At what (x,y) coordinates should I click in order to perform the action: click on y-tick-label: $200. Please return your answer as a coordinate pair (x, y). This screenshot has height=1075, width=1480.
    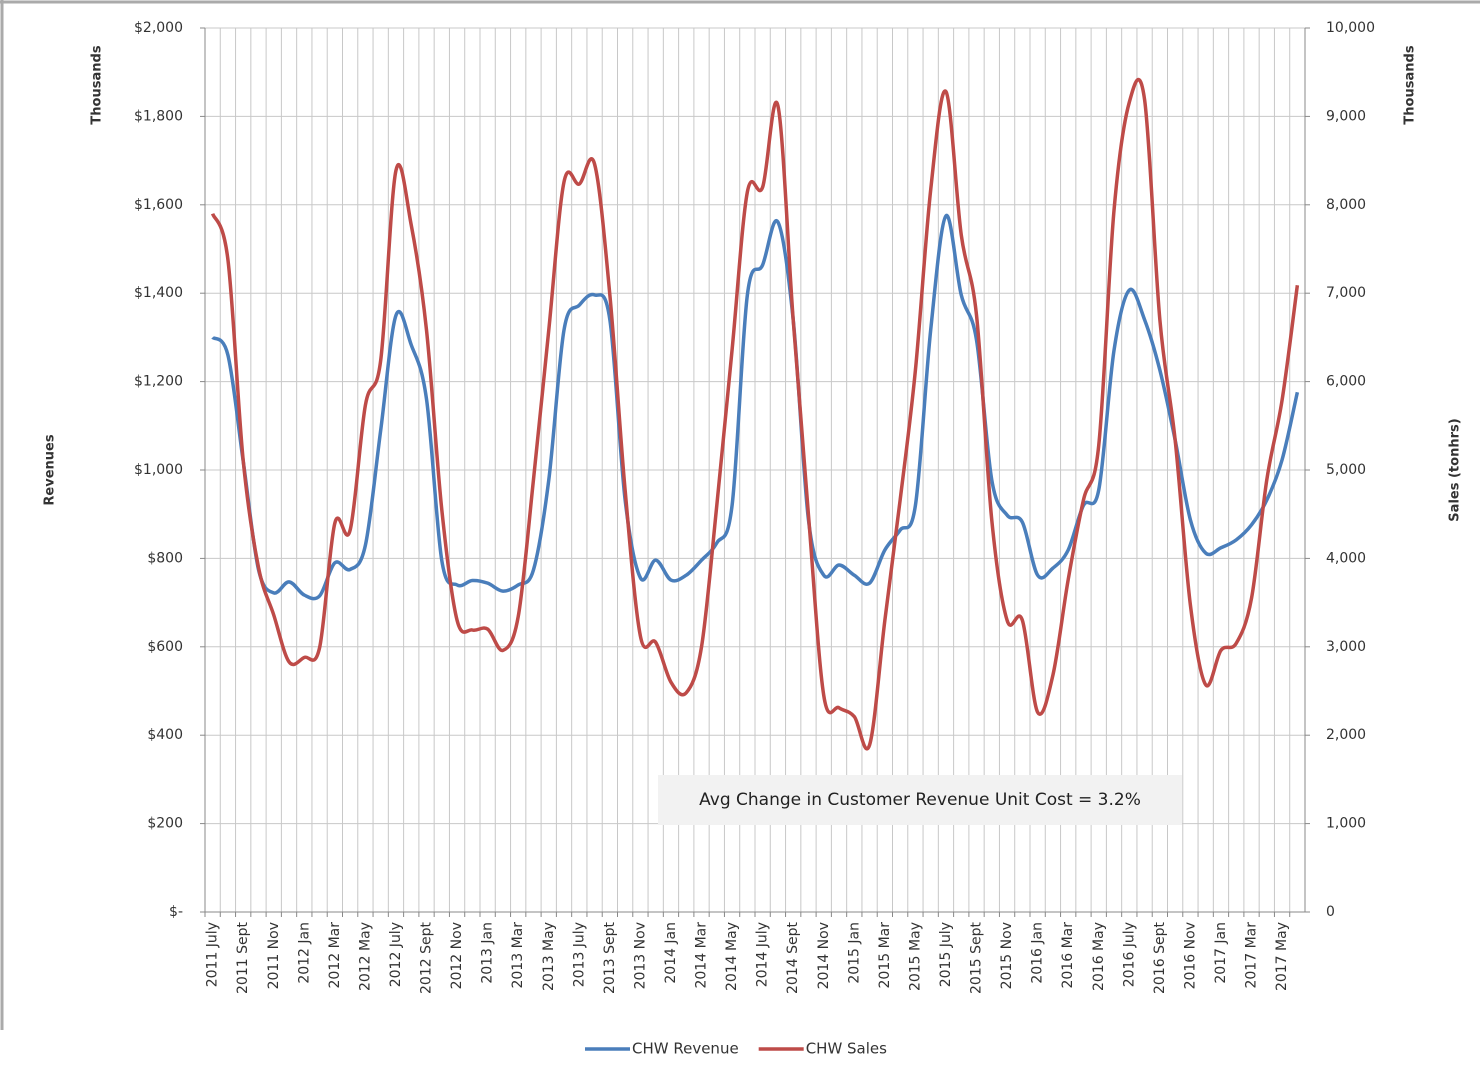
    Looking at the image, I should click on (165, 824).